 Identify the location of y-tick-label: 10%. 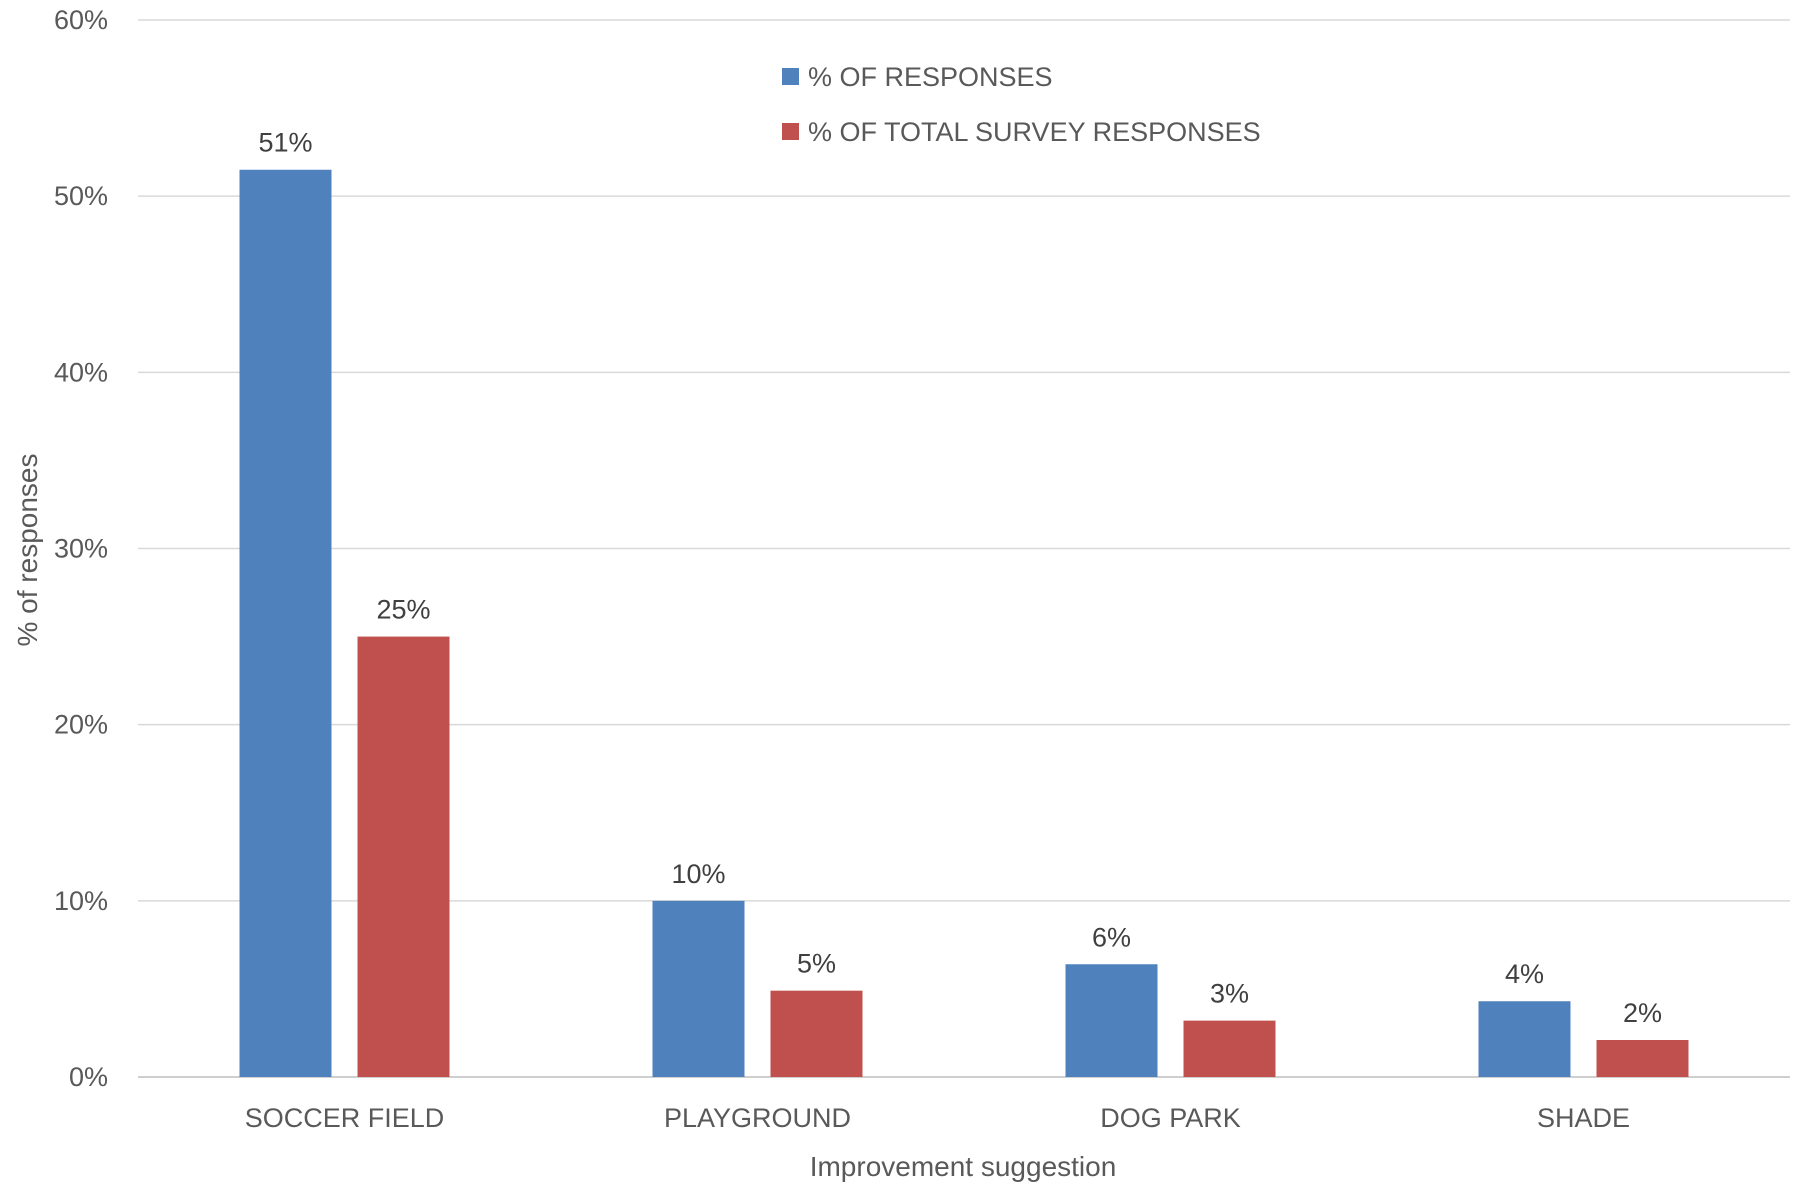
(81, 901).